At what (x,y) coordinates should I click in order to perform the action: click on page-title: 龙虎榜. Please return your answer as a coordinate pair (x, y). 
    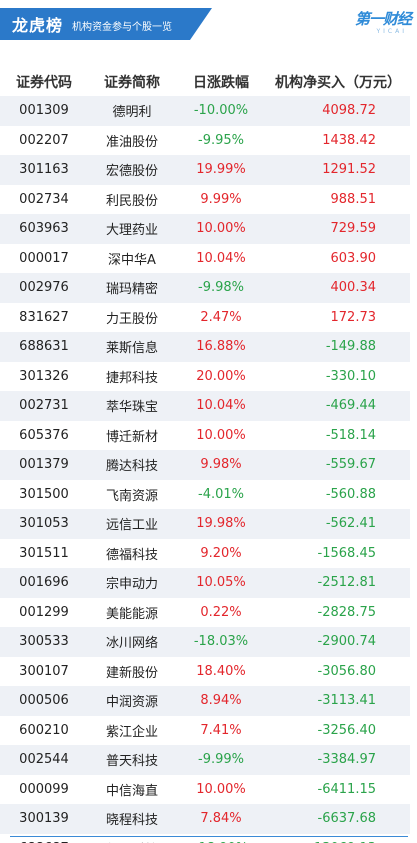
    Looking at the image, I should click on (38, 25).